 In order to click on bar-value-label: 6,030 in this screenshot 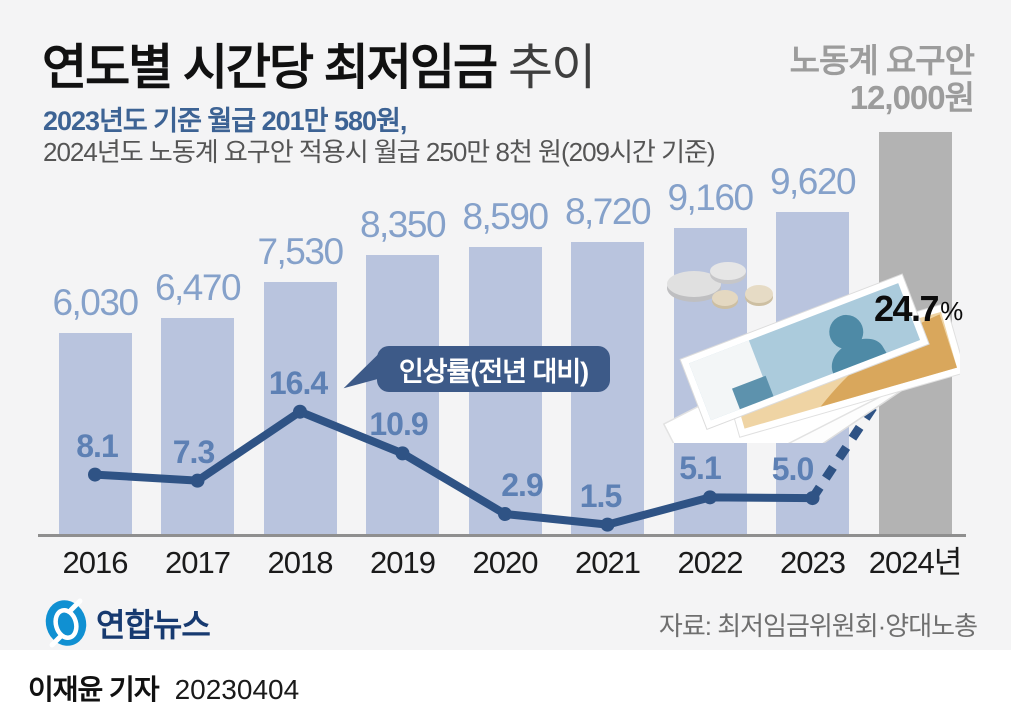, I will do `click(95, 302)`.